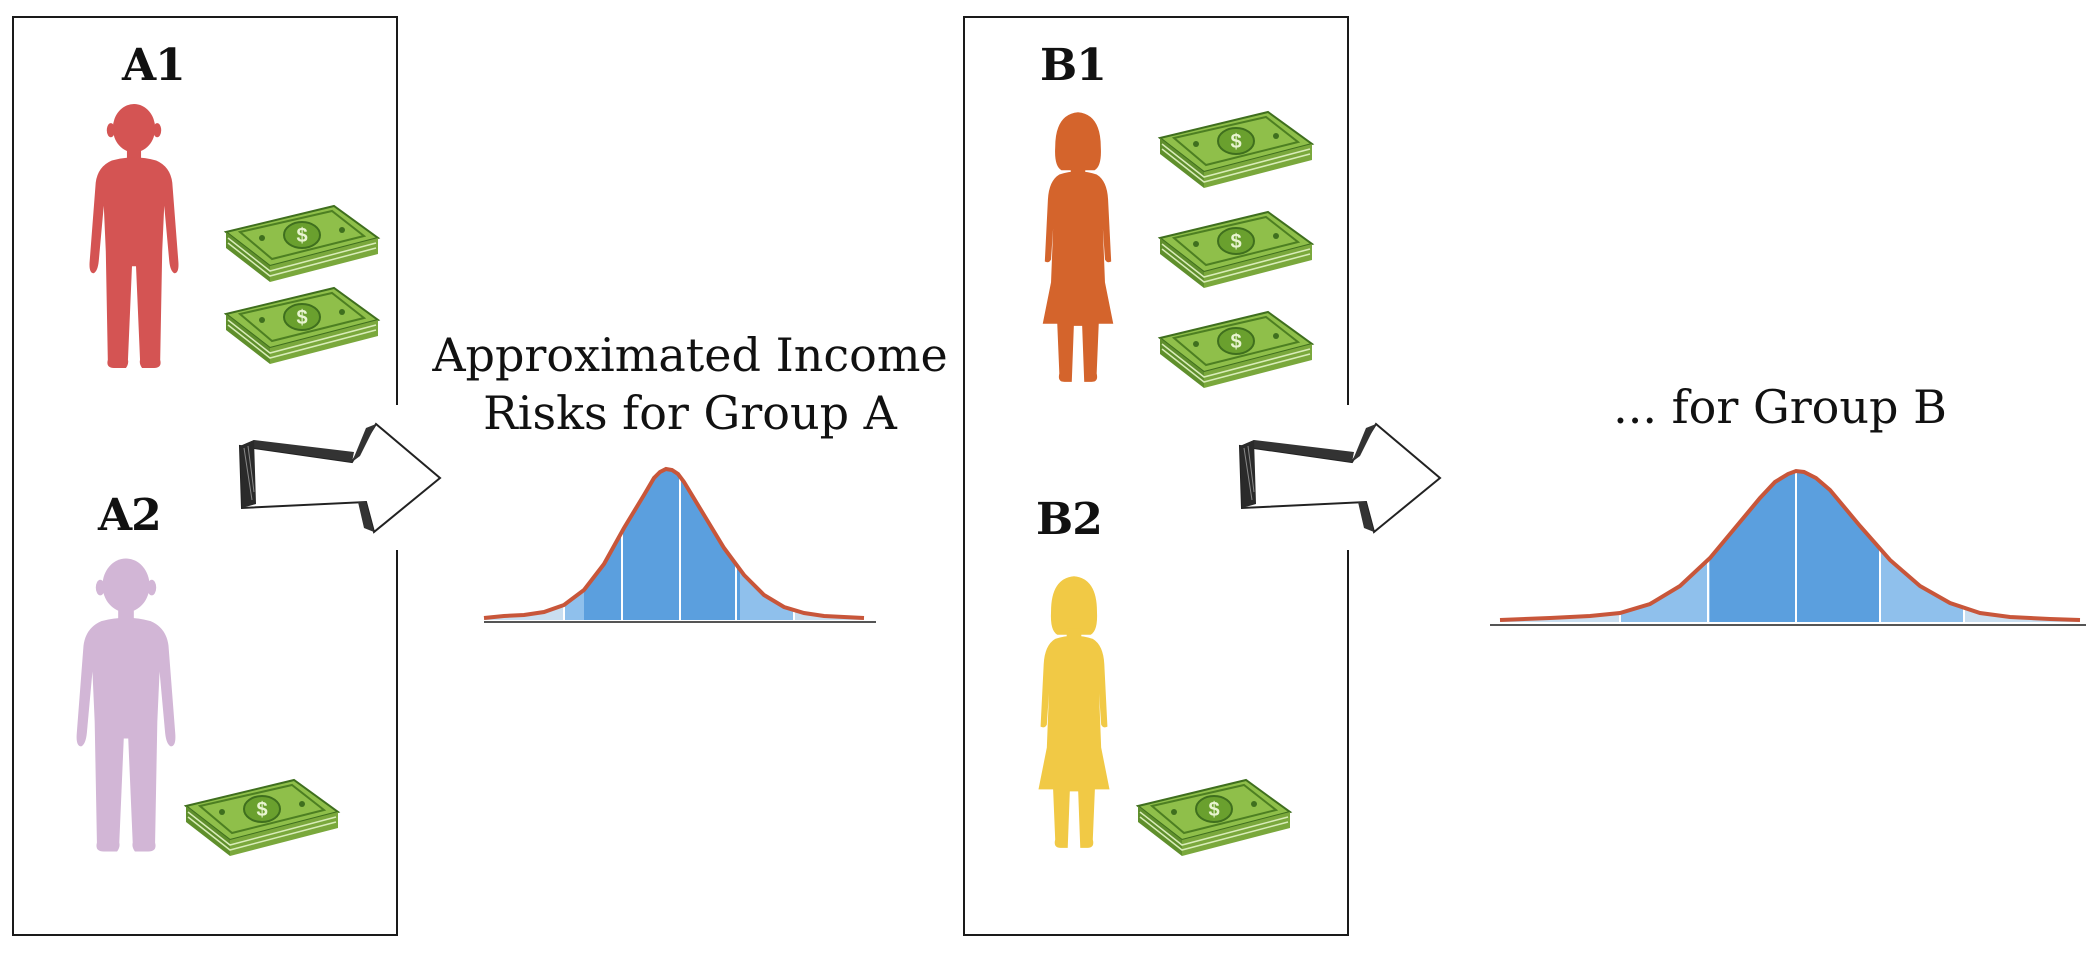 The image size is (2100, 966). What do you see at coordinates (134, 236) in the screenshot?
I see `person-a1-silhouette-icon` at bounding box center [134, 236].